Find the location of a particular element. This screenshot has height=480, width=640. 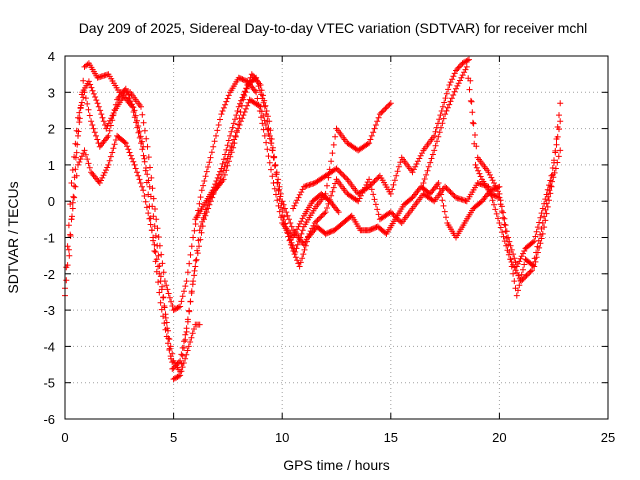

y-axis-title: SDTVAR / TECUs is located at coordinates (13, 237).